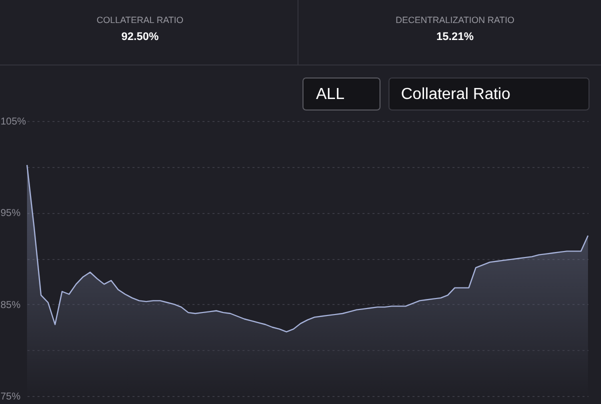  Describe the element at coordinates (140, 37) in the screenshot. I see `text: 92.50%` at that location.